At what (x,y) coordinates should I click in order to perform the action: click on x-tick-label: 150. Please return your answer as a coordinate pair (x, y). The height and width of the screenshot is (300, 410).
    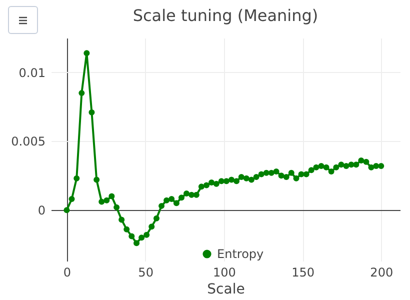
    Looking at the image, I should click on (303, 273).